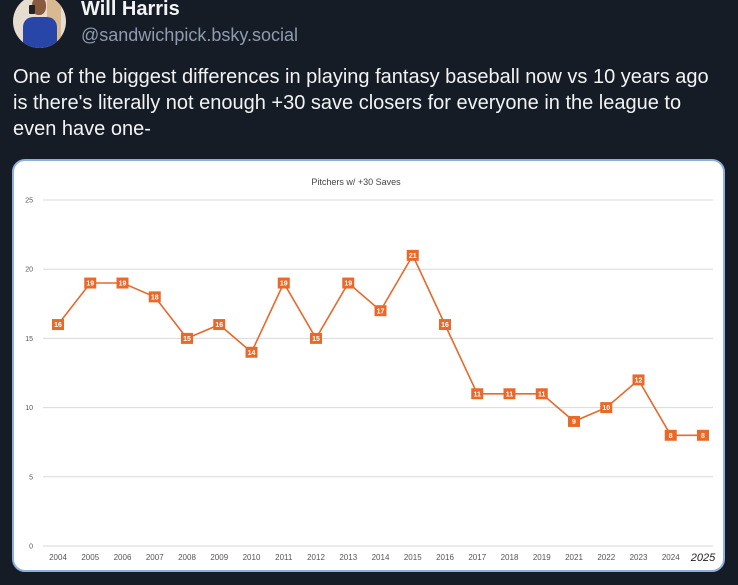  What do you see at coordinates (29, 339) in the screenshot?
I see `y-tick-label: 15` at bounding box center [29, 339].